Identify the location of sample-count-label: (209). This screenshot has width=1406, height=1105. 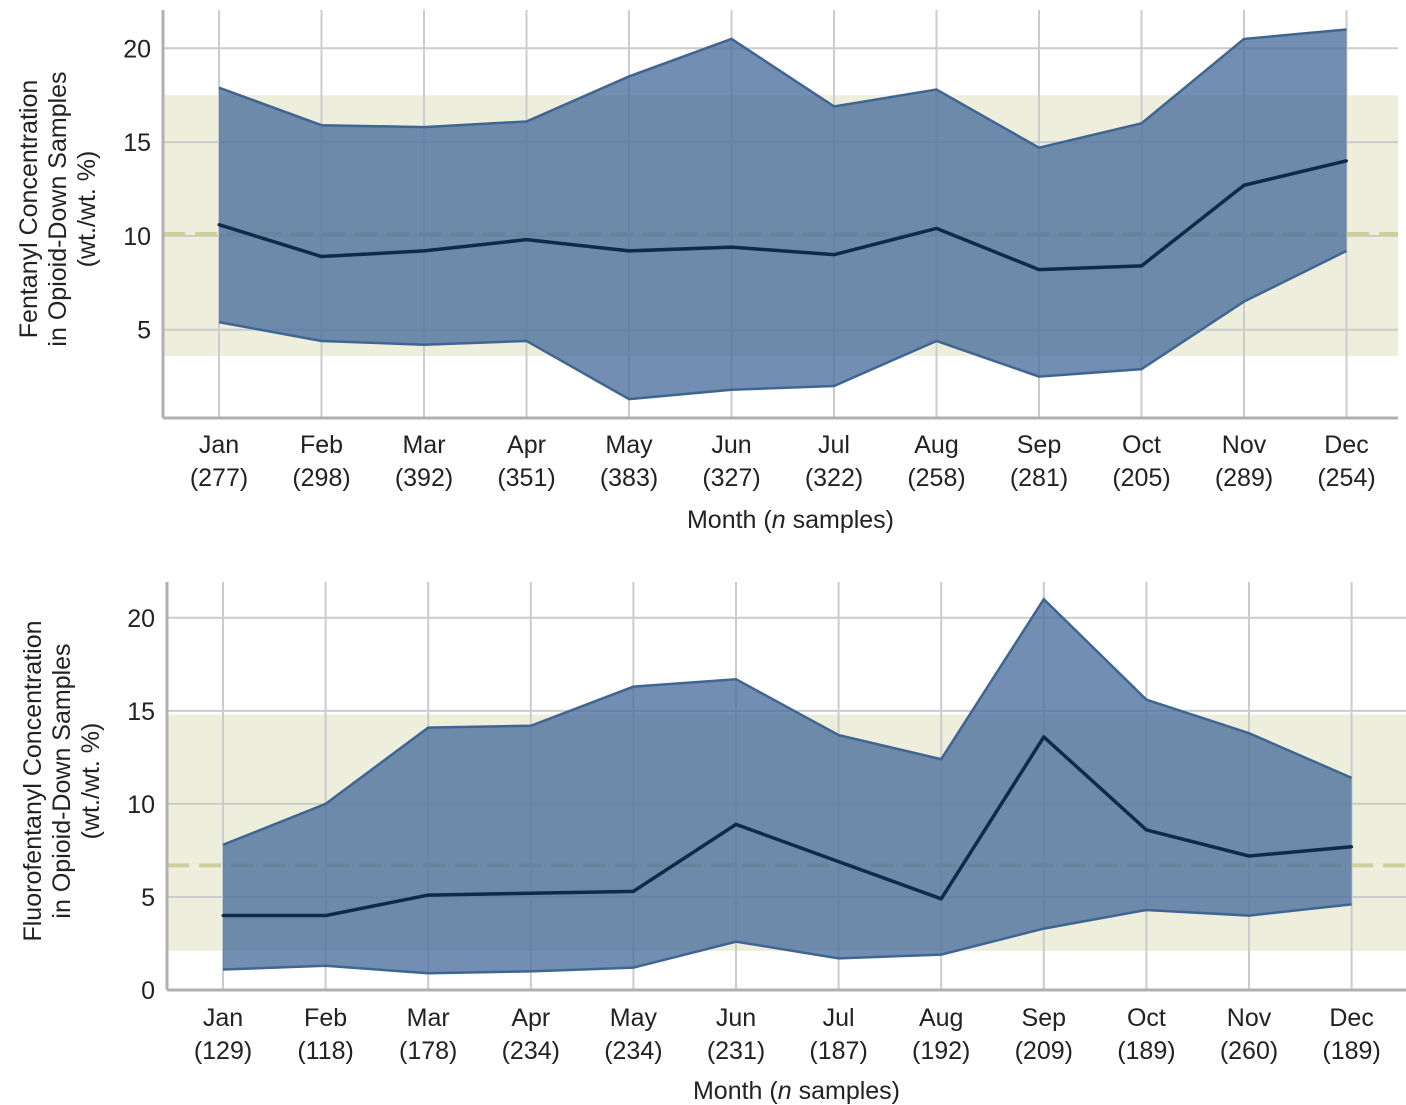
(1044, 1051).